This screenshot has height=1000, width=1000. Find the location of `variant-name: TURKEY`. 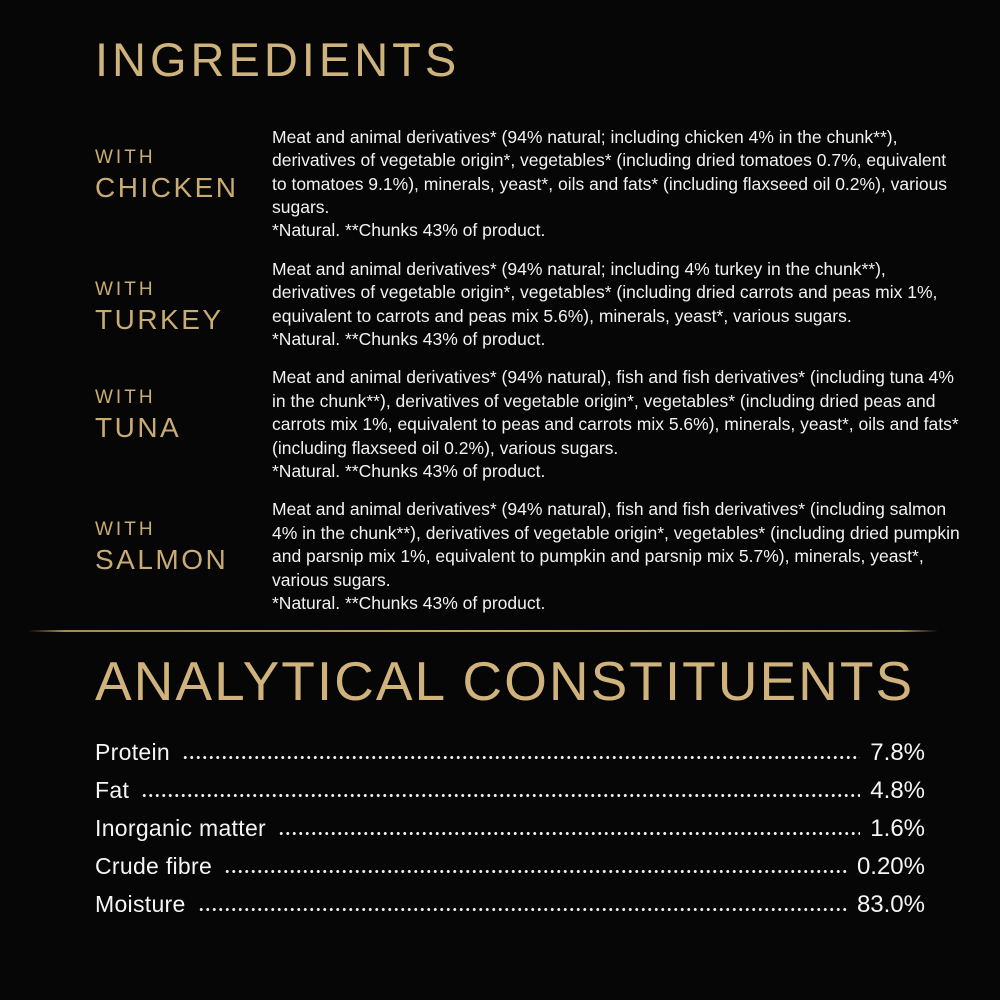

variant-name: TURKEY is located at coordinates (159, 319).